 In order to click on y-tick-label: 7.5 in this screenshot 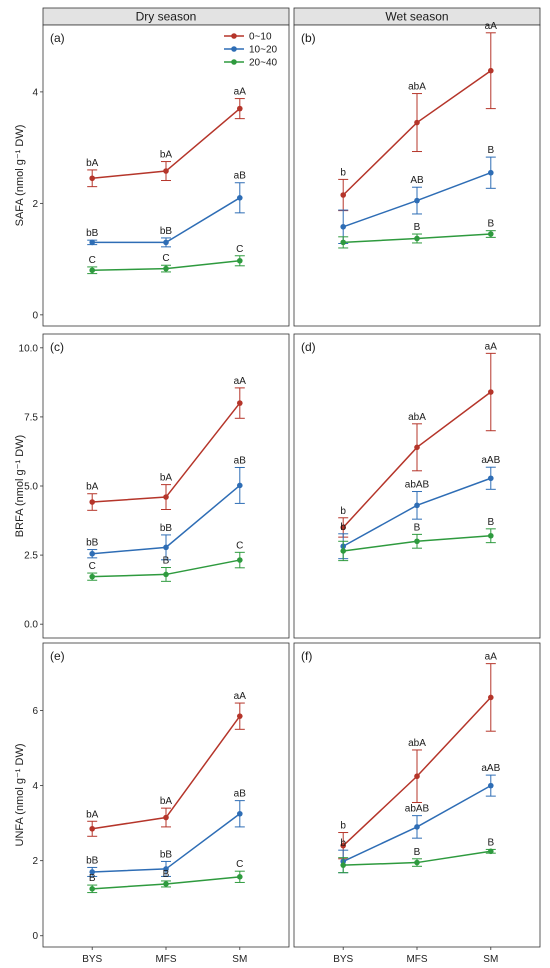, I will do `click(31, 417)`.